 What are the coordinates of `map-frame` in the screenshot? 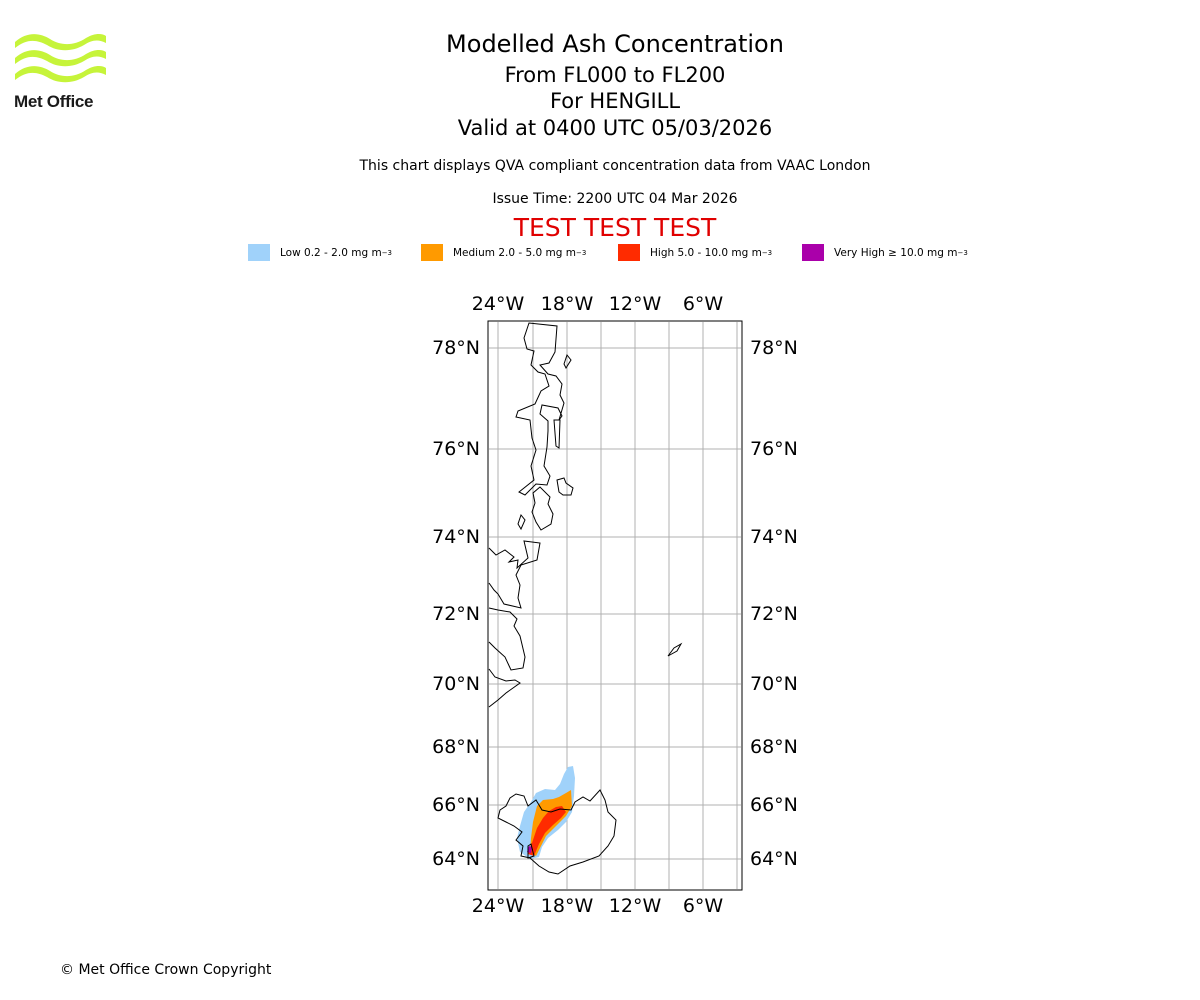 It's located at (615, 605).